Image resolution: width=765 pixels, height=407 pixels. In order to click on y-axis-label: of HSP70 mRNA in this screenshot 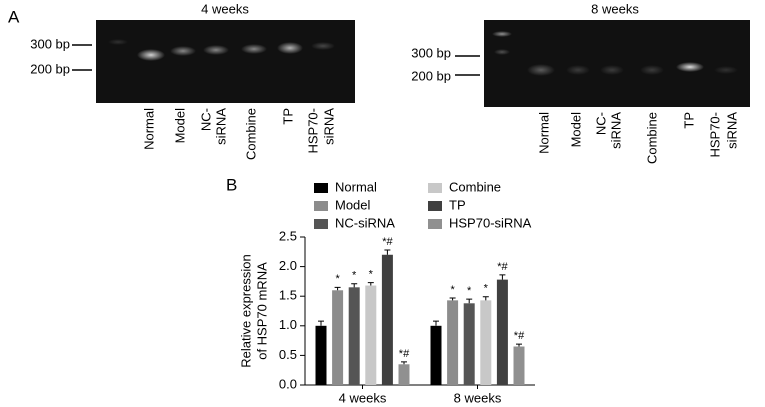, I will do `click(261, 311)`.